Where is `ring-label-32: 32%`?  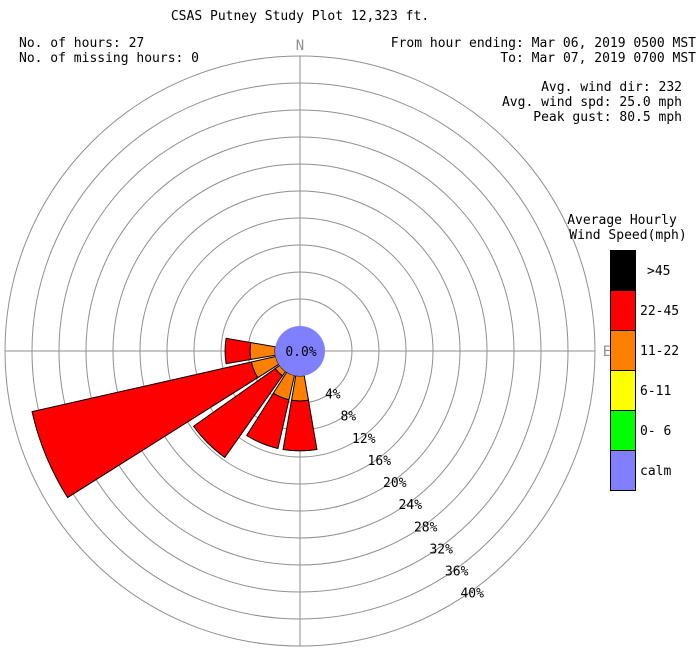
ring-label-32: 32% is located at coordinates (441, 549).